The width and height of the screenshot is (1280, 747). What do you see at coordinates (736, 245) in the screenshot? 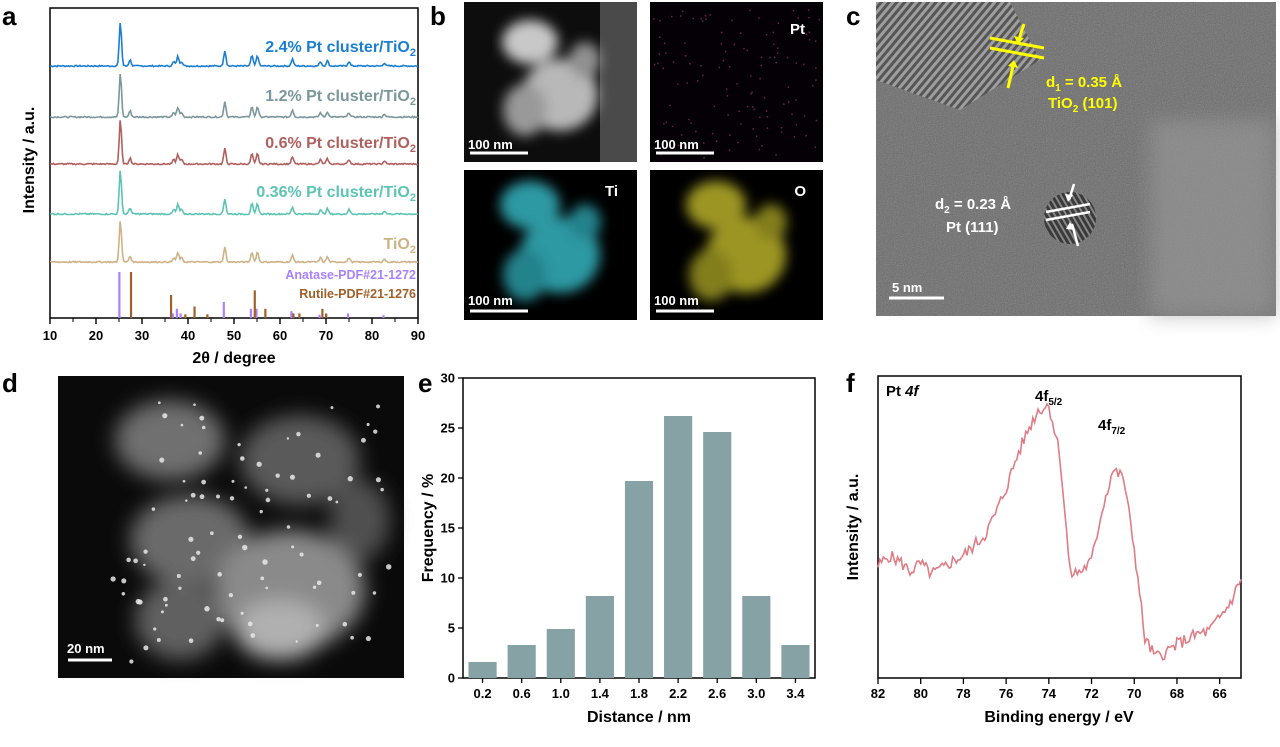
I see `o-map-image: O 100 nm` at bounding box center [736, 245].